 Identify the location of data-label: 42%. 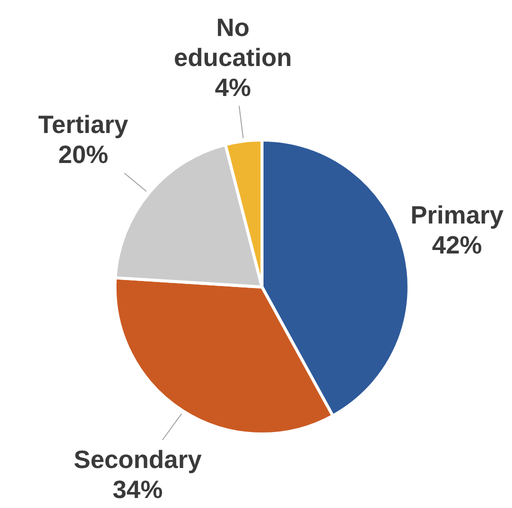
(457, 245).